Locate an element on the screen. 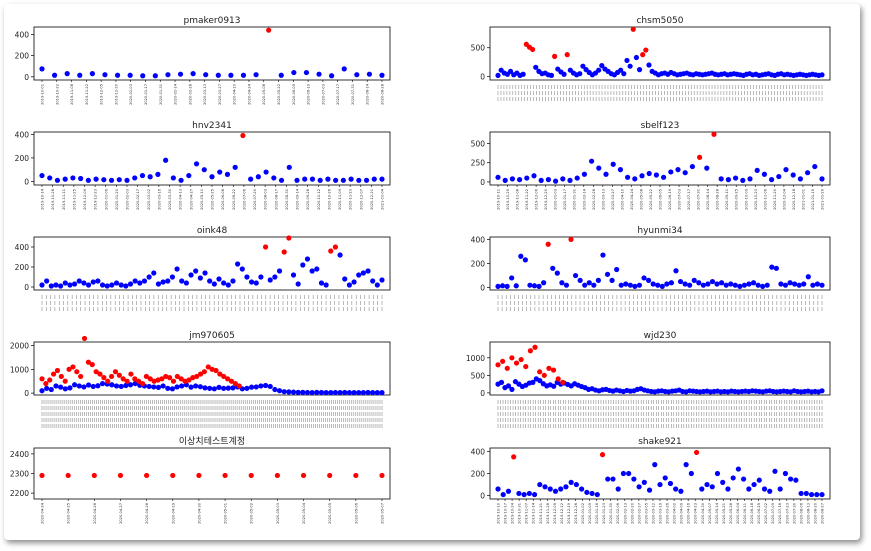 This screenshot has width=871, height=551. x-tick-label: 2020-03-12 is located at coordinates (653, 513).